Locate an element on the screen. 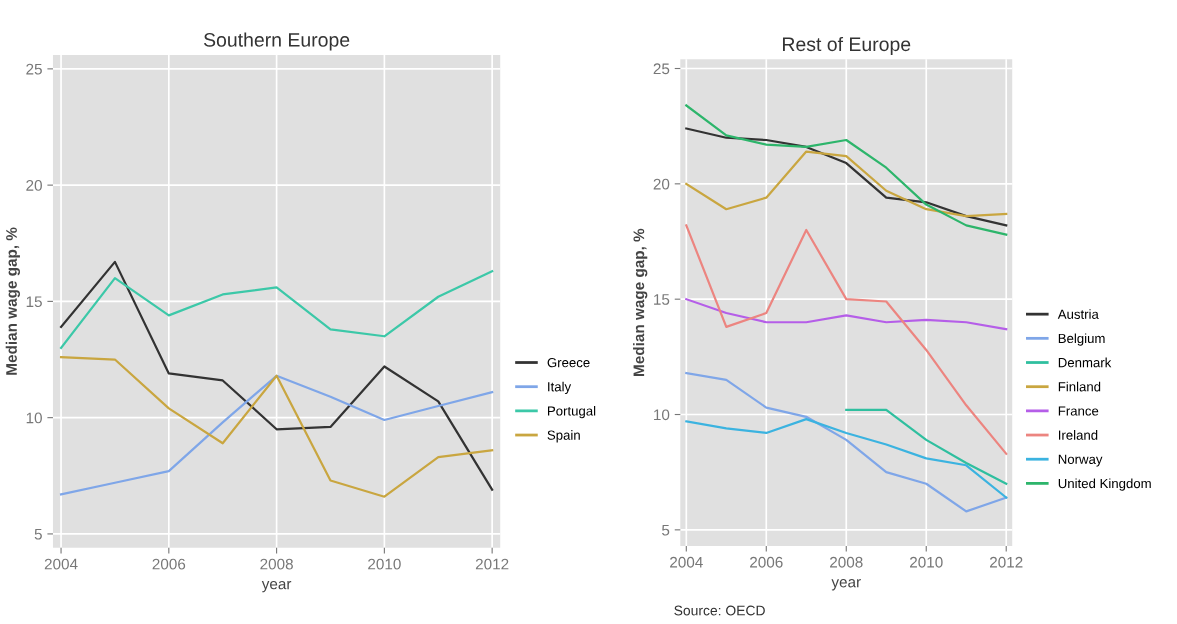 The height and width of the screenshot is (624, 1177). legend-label: Portugal is located at coordinates (572, 412).